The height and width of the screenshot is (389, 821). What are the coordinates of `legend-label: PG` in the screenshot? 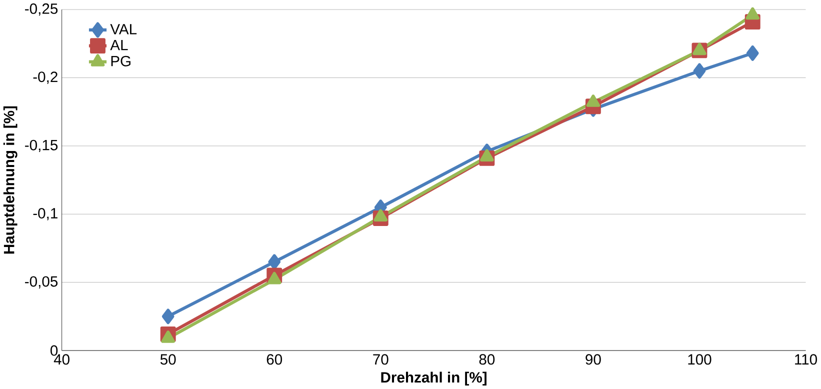 It's located at (120, 61).